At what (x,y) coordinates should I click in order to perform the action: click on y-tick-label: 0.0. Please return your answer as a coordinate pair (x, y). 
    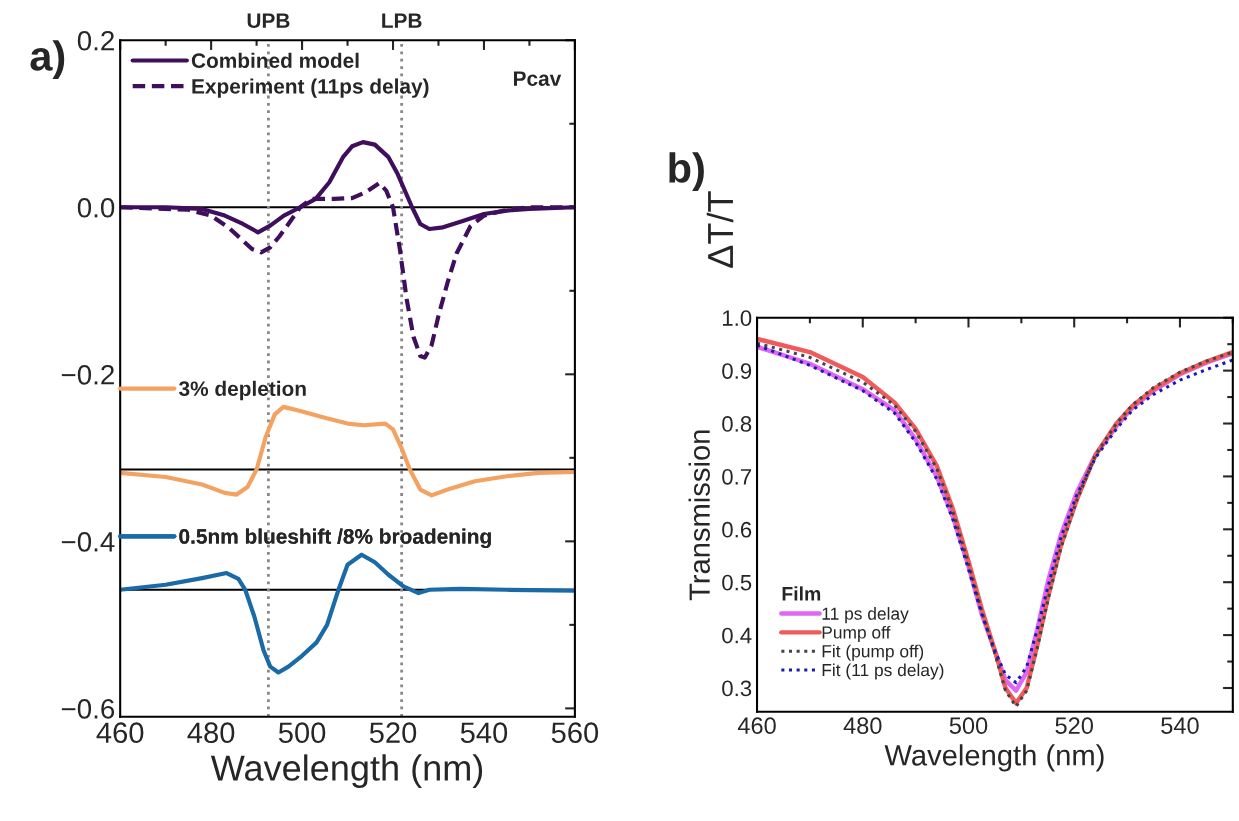
    Looking at the image, I should click on (96, 207).